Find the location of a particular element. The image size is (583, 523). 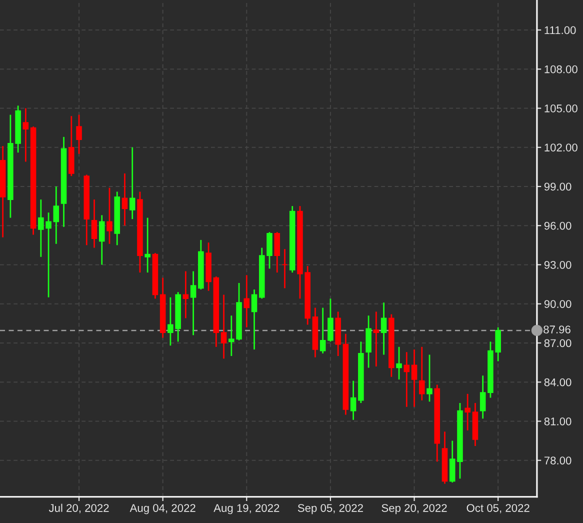

y-tick-label: 81.00 is located at coordinates (558, 421).